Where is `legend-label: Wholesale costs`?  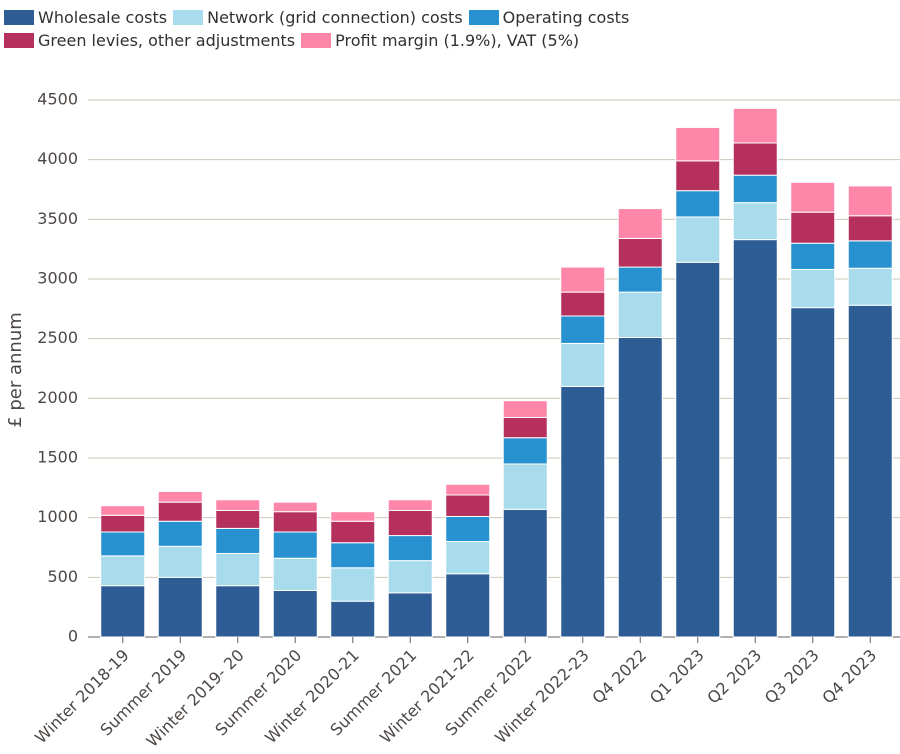 legend-label: Wholesale costs is located at coordinates (103, 17).